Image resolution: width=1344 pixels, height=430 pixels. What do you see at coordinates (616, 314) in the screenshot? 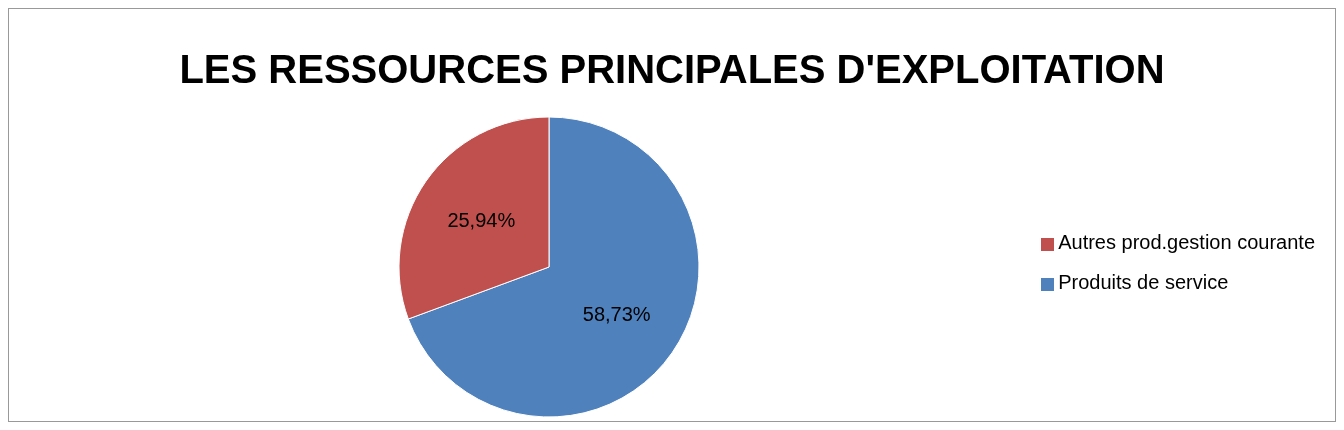
I see `data-label: 58,73%` at bounding box center [616, 314].